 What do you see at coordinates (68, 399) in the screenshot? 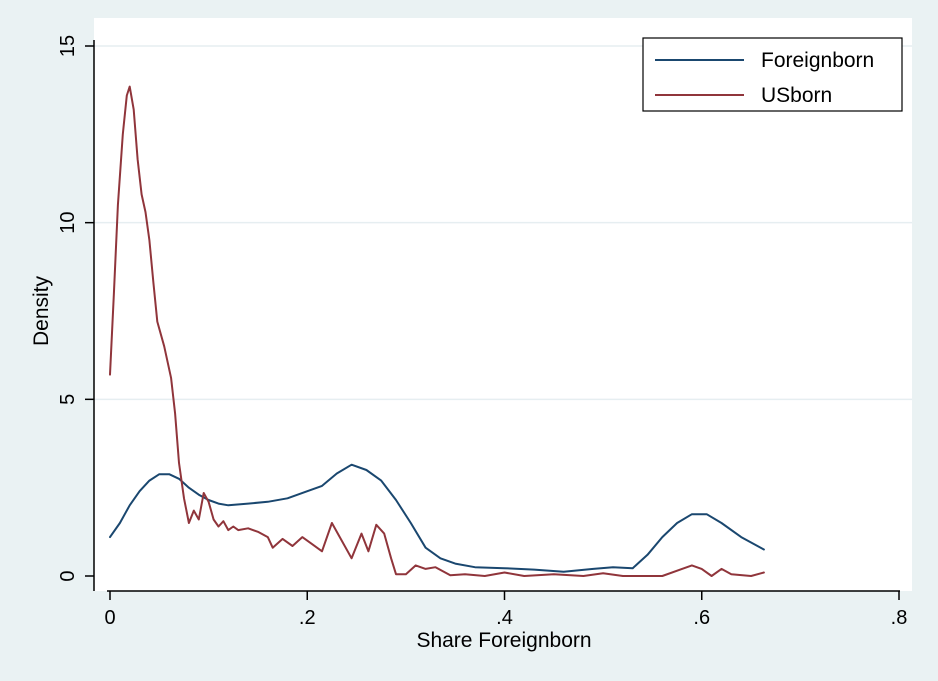
I see `y-tick-label: 5` at bounding box center [68, 399].